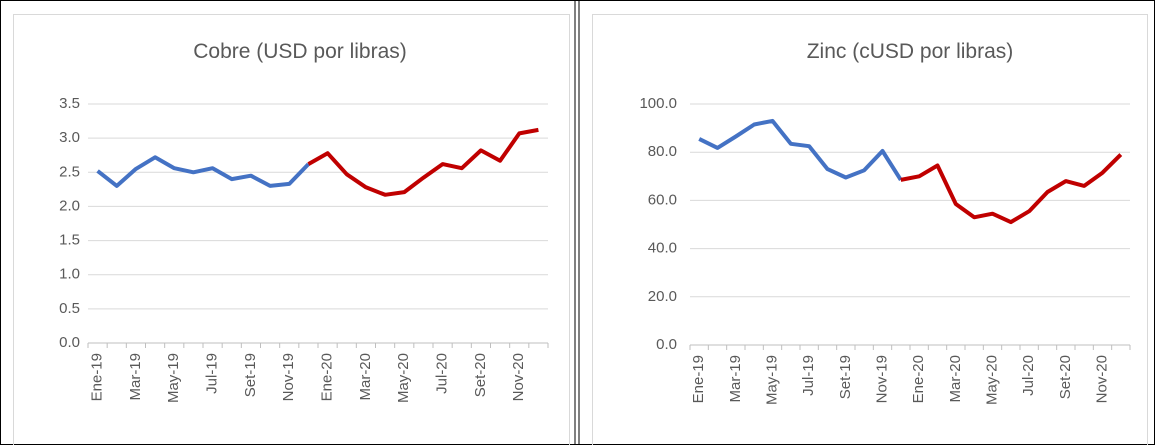  What do you see at coordinates (658, 103) in the screenshot?
I see `y-tick-label: 100.0` at bounding box center [658, 103].